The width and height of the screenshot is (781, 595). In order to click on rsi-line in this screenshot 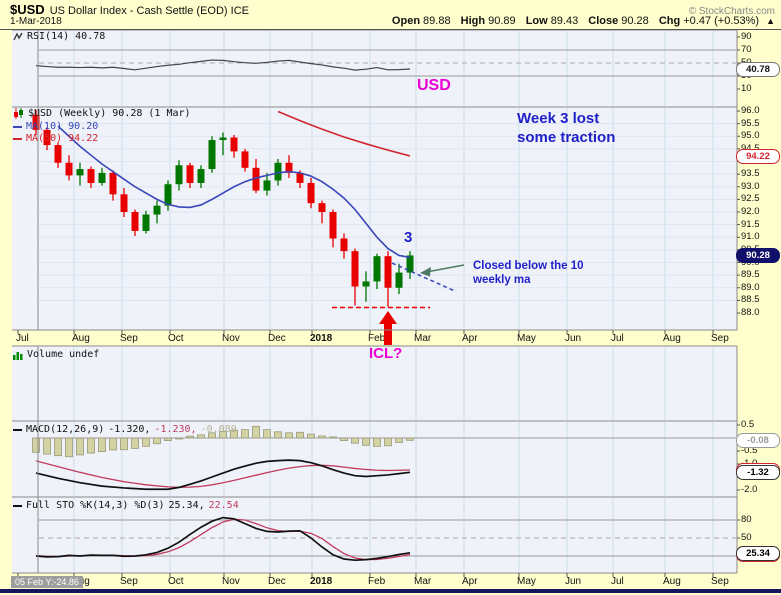, I will do `click(223, 65)`.